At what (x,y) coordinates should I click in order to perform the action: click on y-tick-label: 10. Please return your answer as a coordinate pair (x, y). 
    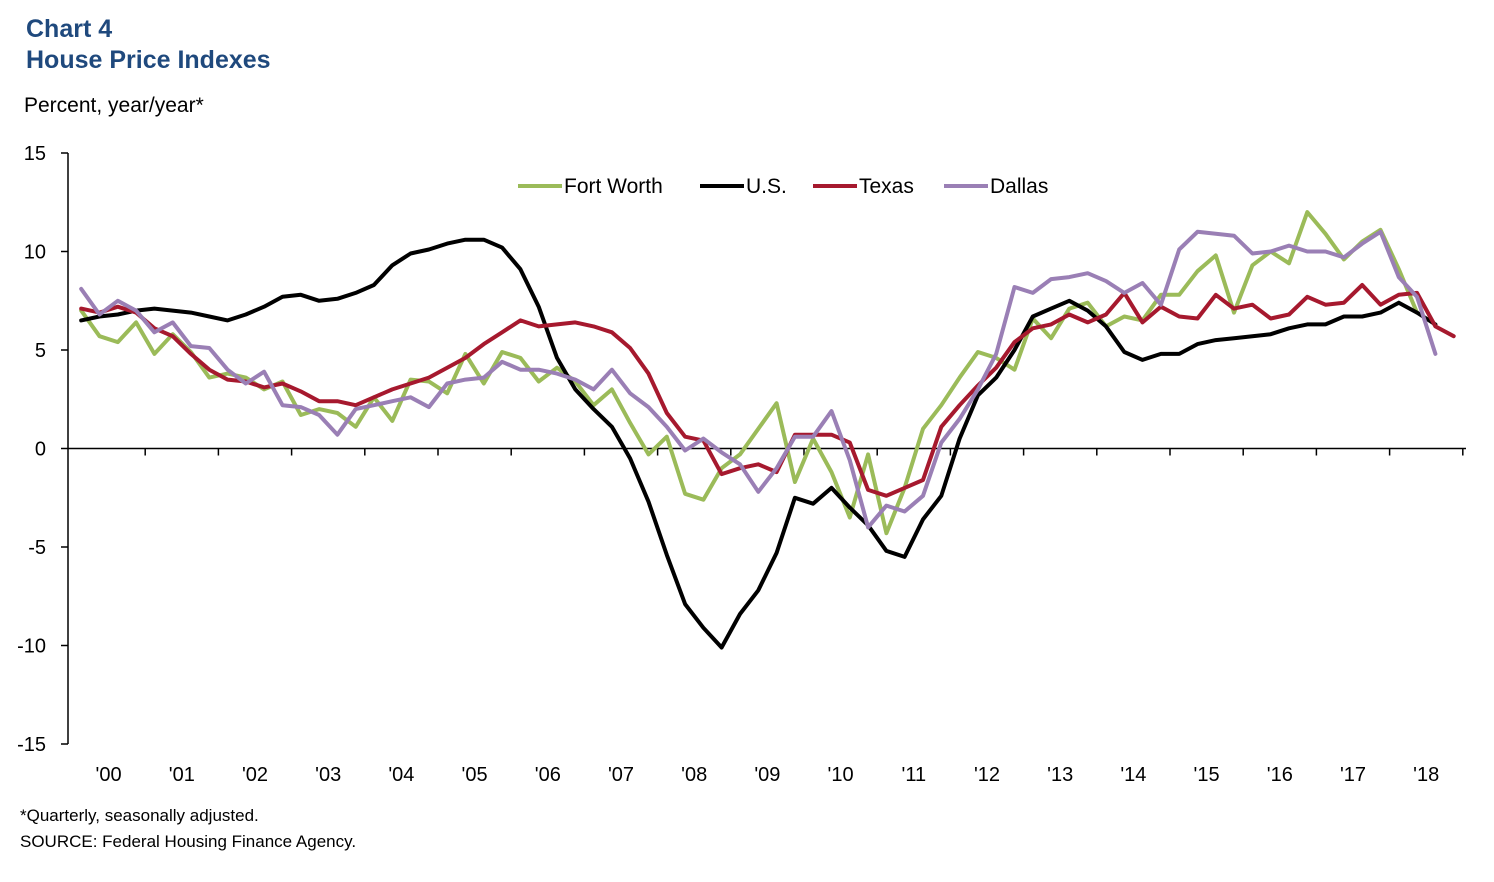
    Looking at the image, I should click on (35, 253).